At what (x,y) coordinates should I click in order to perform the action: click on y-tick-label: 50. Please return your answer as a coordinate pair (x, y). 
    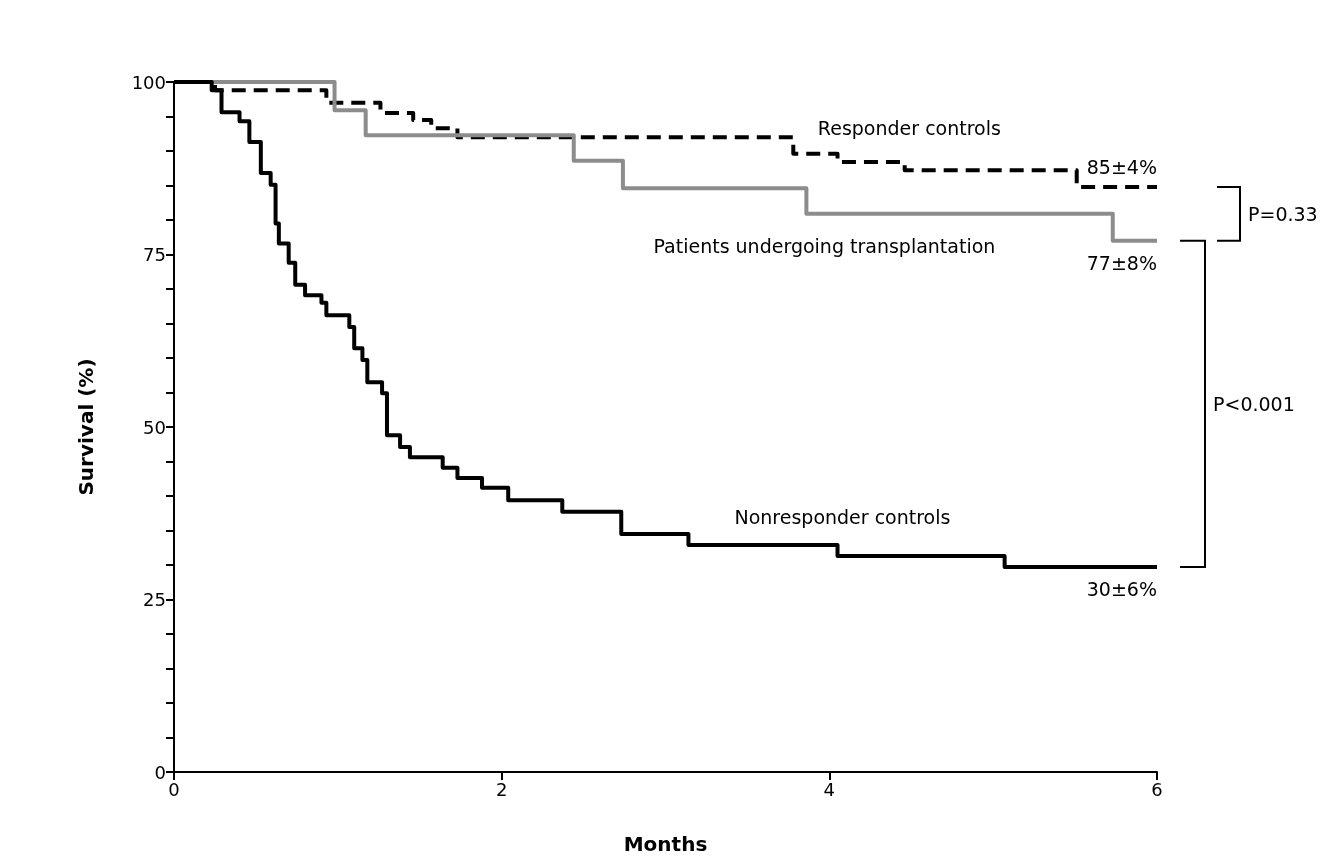
    Looking at the image, I should click on (154, 427).